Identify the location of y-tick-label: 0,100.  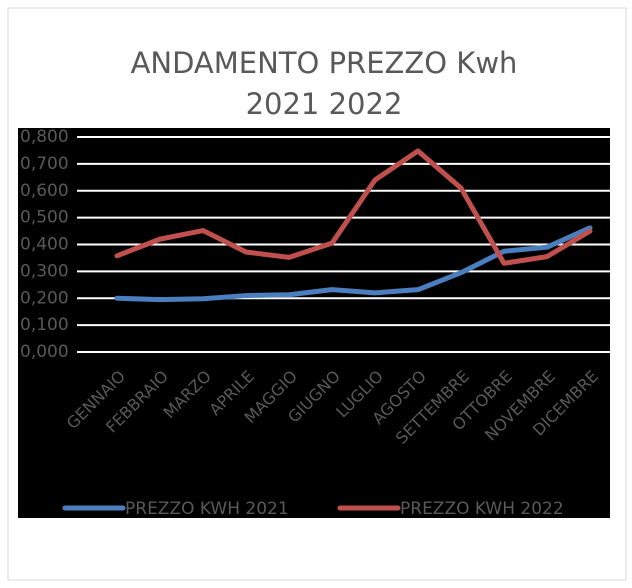
(44, 325).